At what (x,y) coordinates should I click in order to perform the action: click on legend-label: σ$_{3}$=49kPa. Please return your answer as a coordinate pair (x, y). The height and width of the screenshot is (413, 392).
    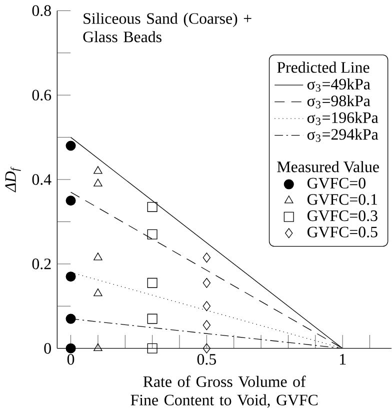
    Looking at the image, I should click on (339, 85).